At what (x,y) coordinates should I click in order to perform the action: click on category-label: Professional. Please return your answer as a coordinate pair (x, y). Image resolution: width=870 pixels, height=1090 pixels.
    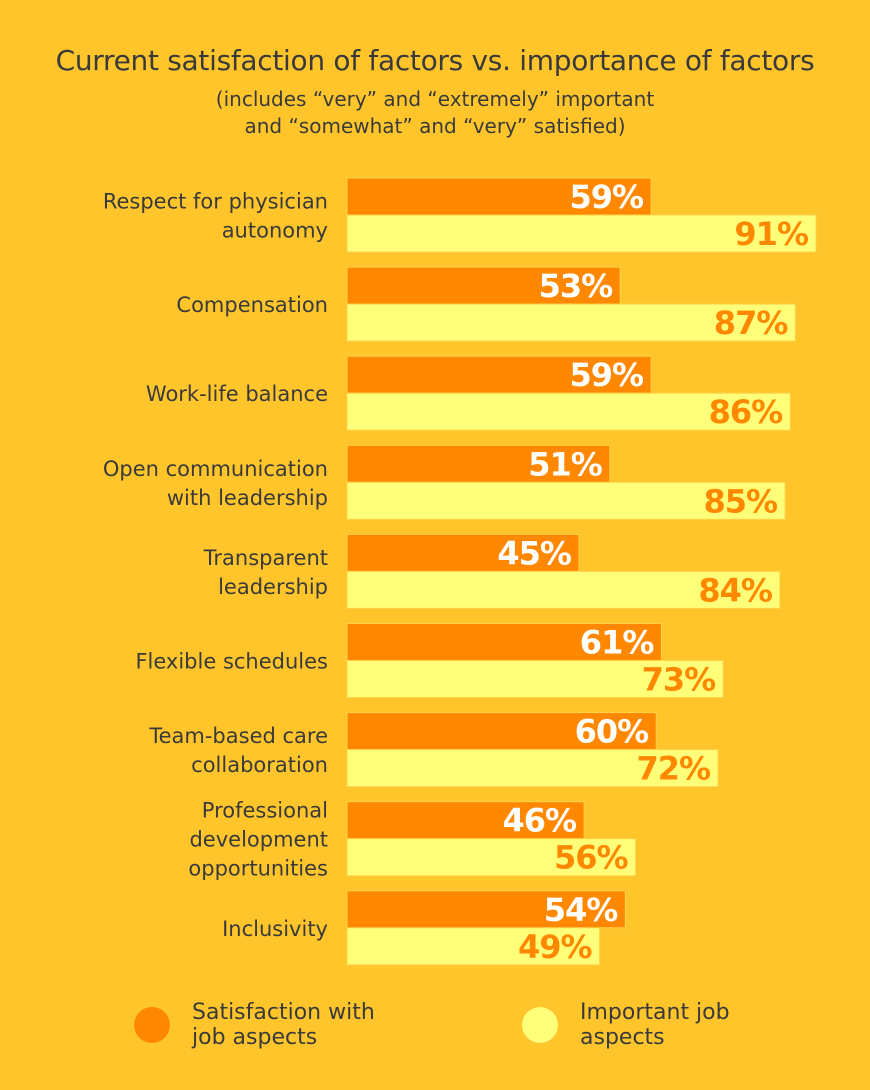
    Looking at the image, I should click on (265, 811).